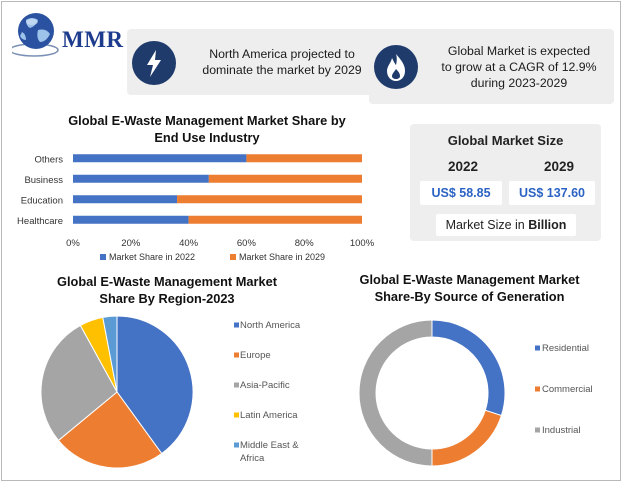  What do you see at coordinates (487, 225) in the screenshot?
I see `market-size-note-prefix: Market Size in` at bounding box center [487, 225].